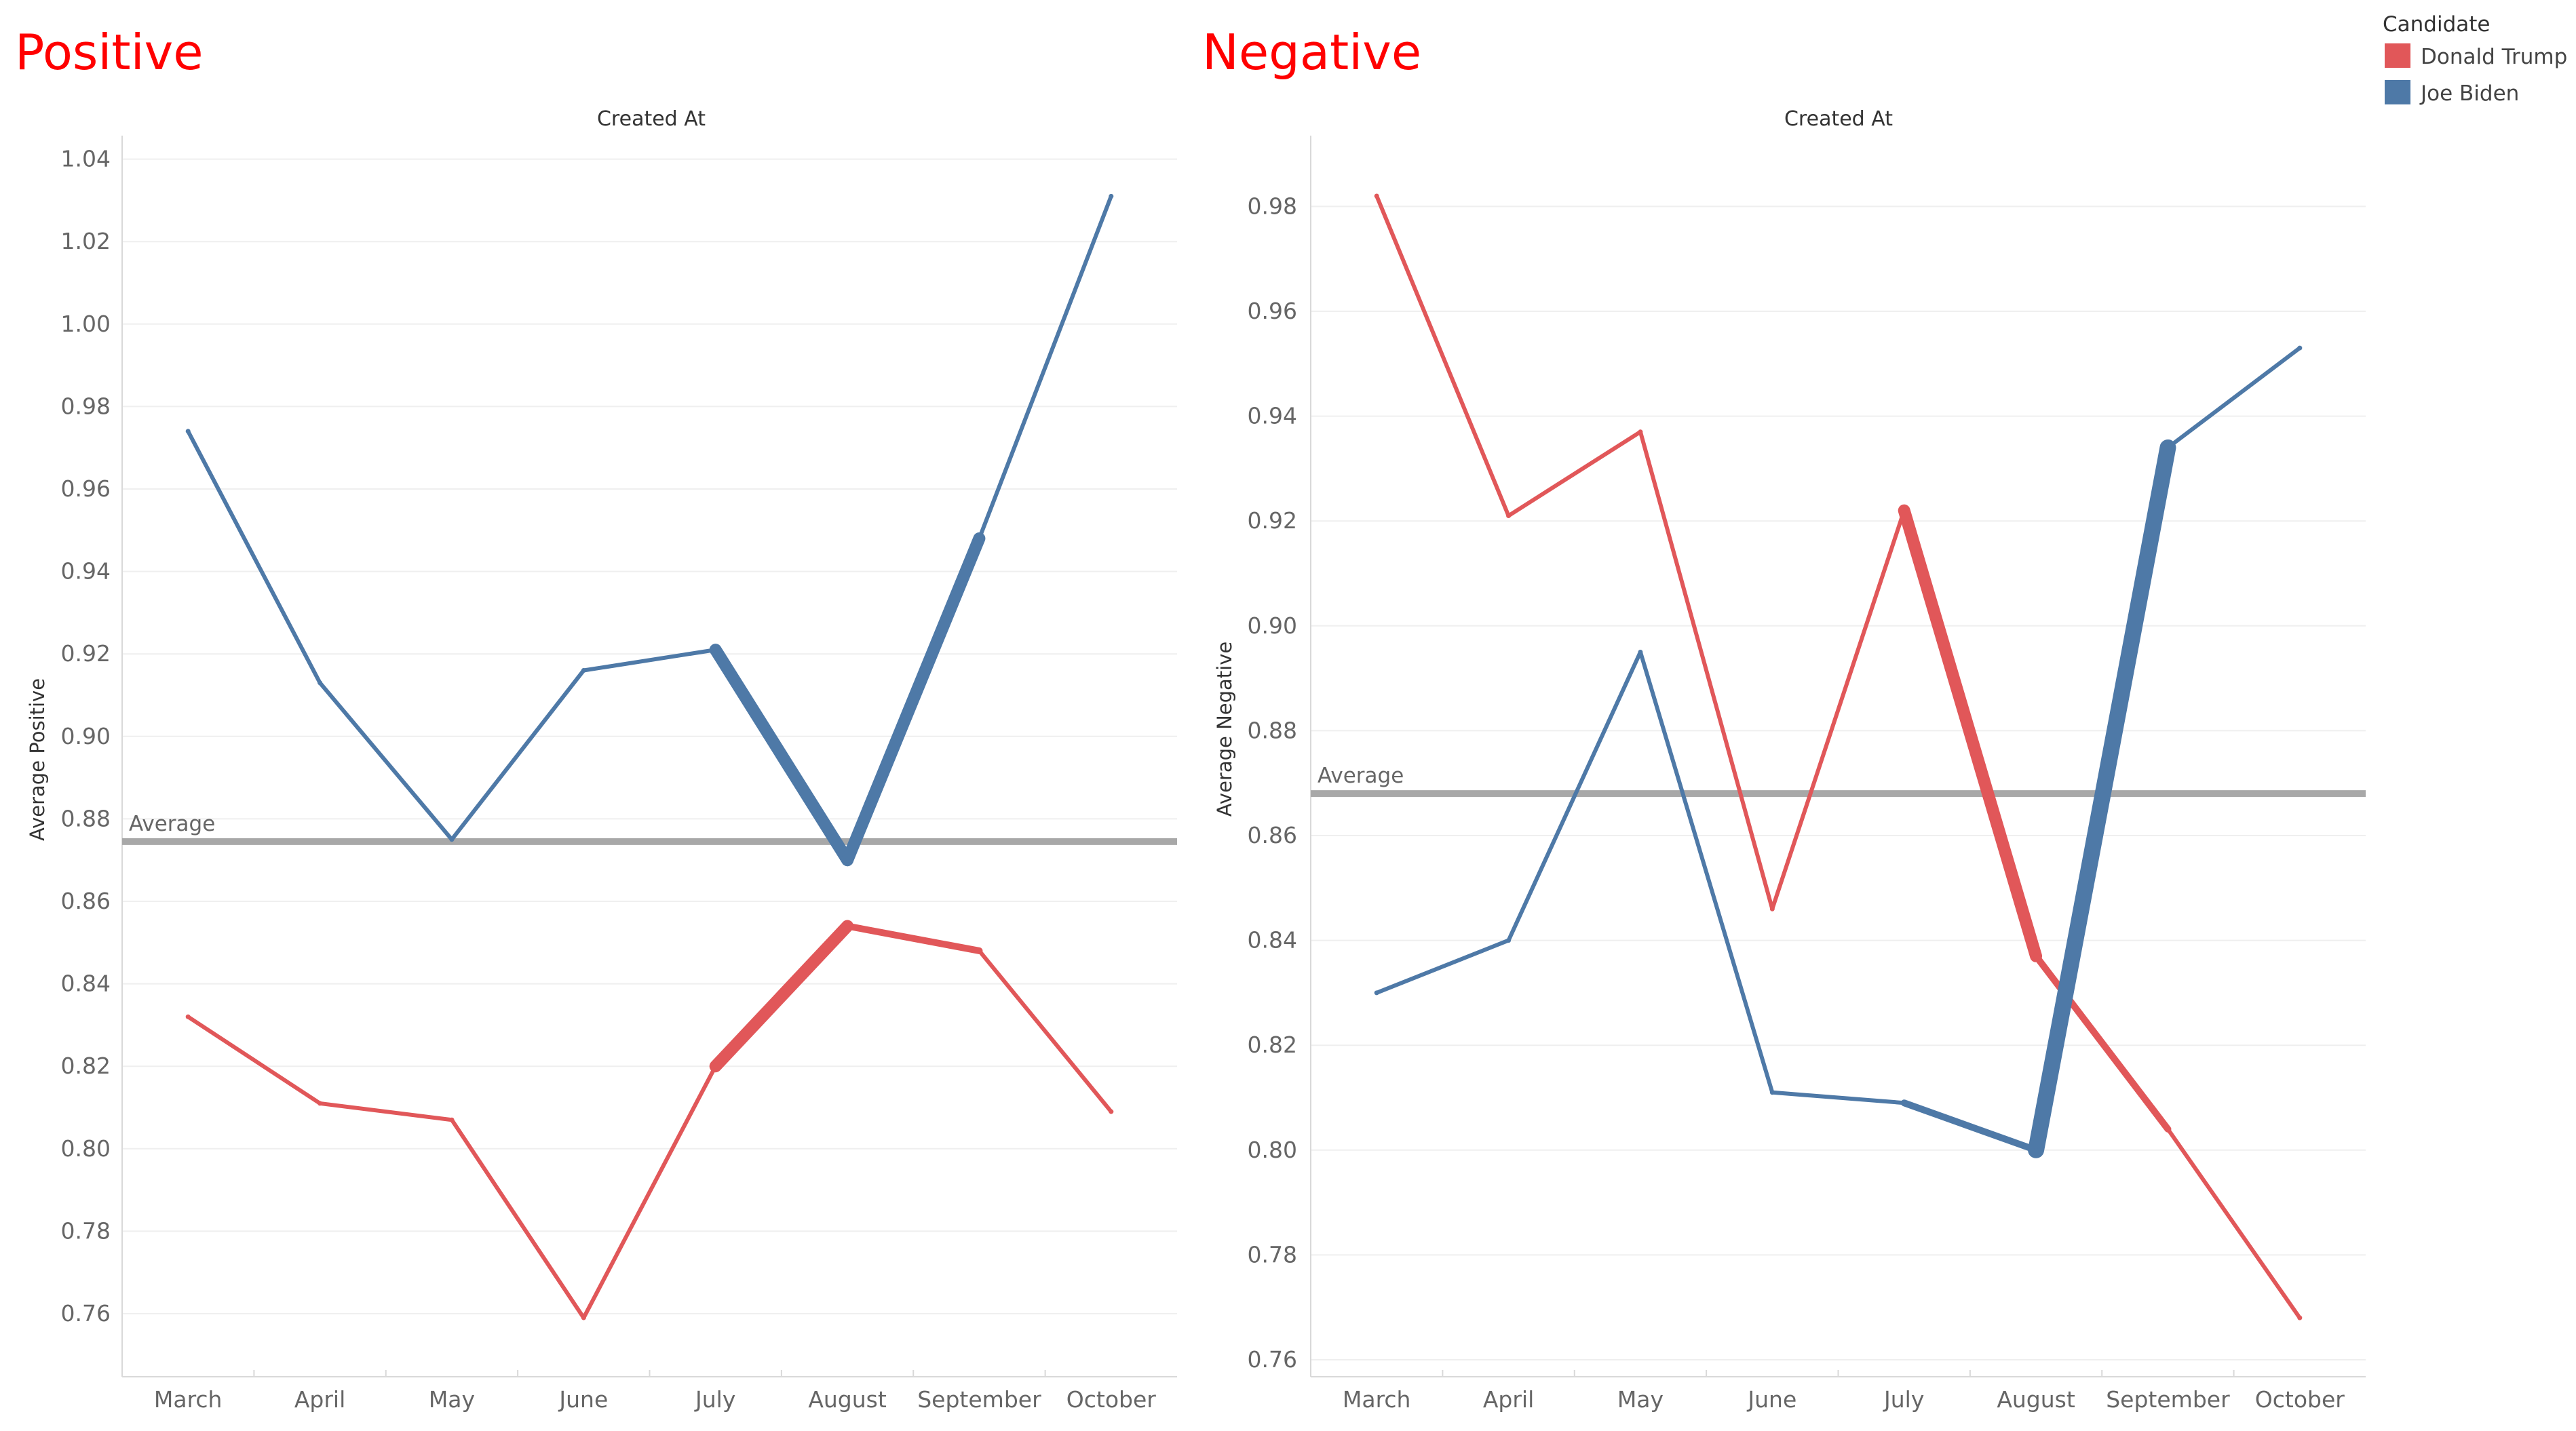 The width and height of the screenshot is (2576, 1431). I want to click on legend-title: Candidate, so click(2436, 24).